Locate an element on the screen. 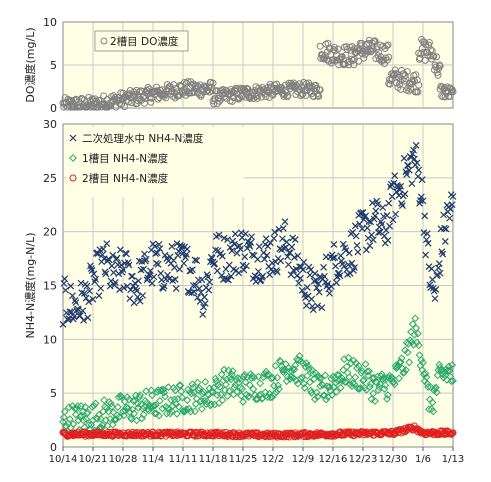  y-axis-label-0: DO濃度(mg/L) is located at coordinates (30, 64).